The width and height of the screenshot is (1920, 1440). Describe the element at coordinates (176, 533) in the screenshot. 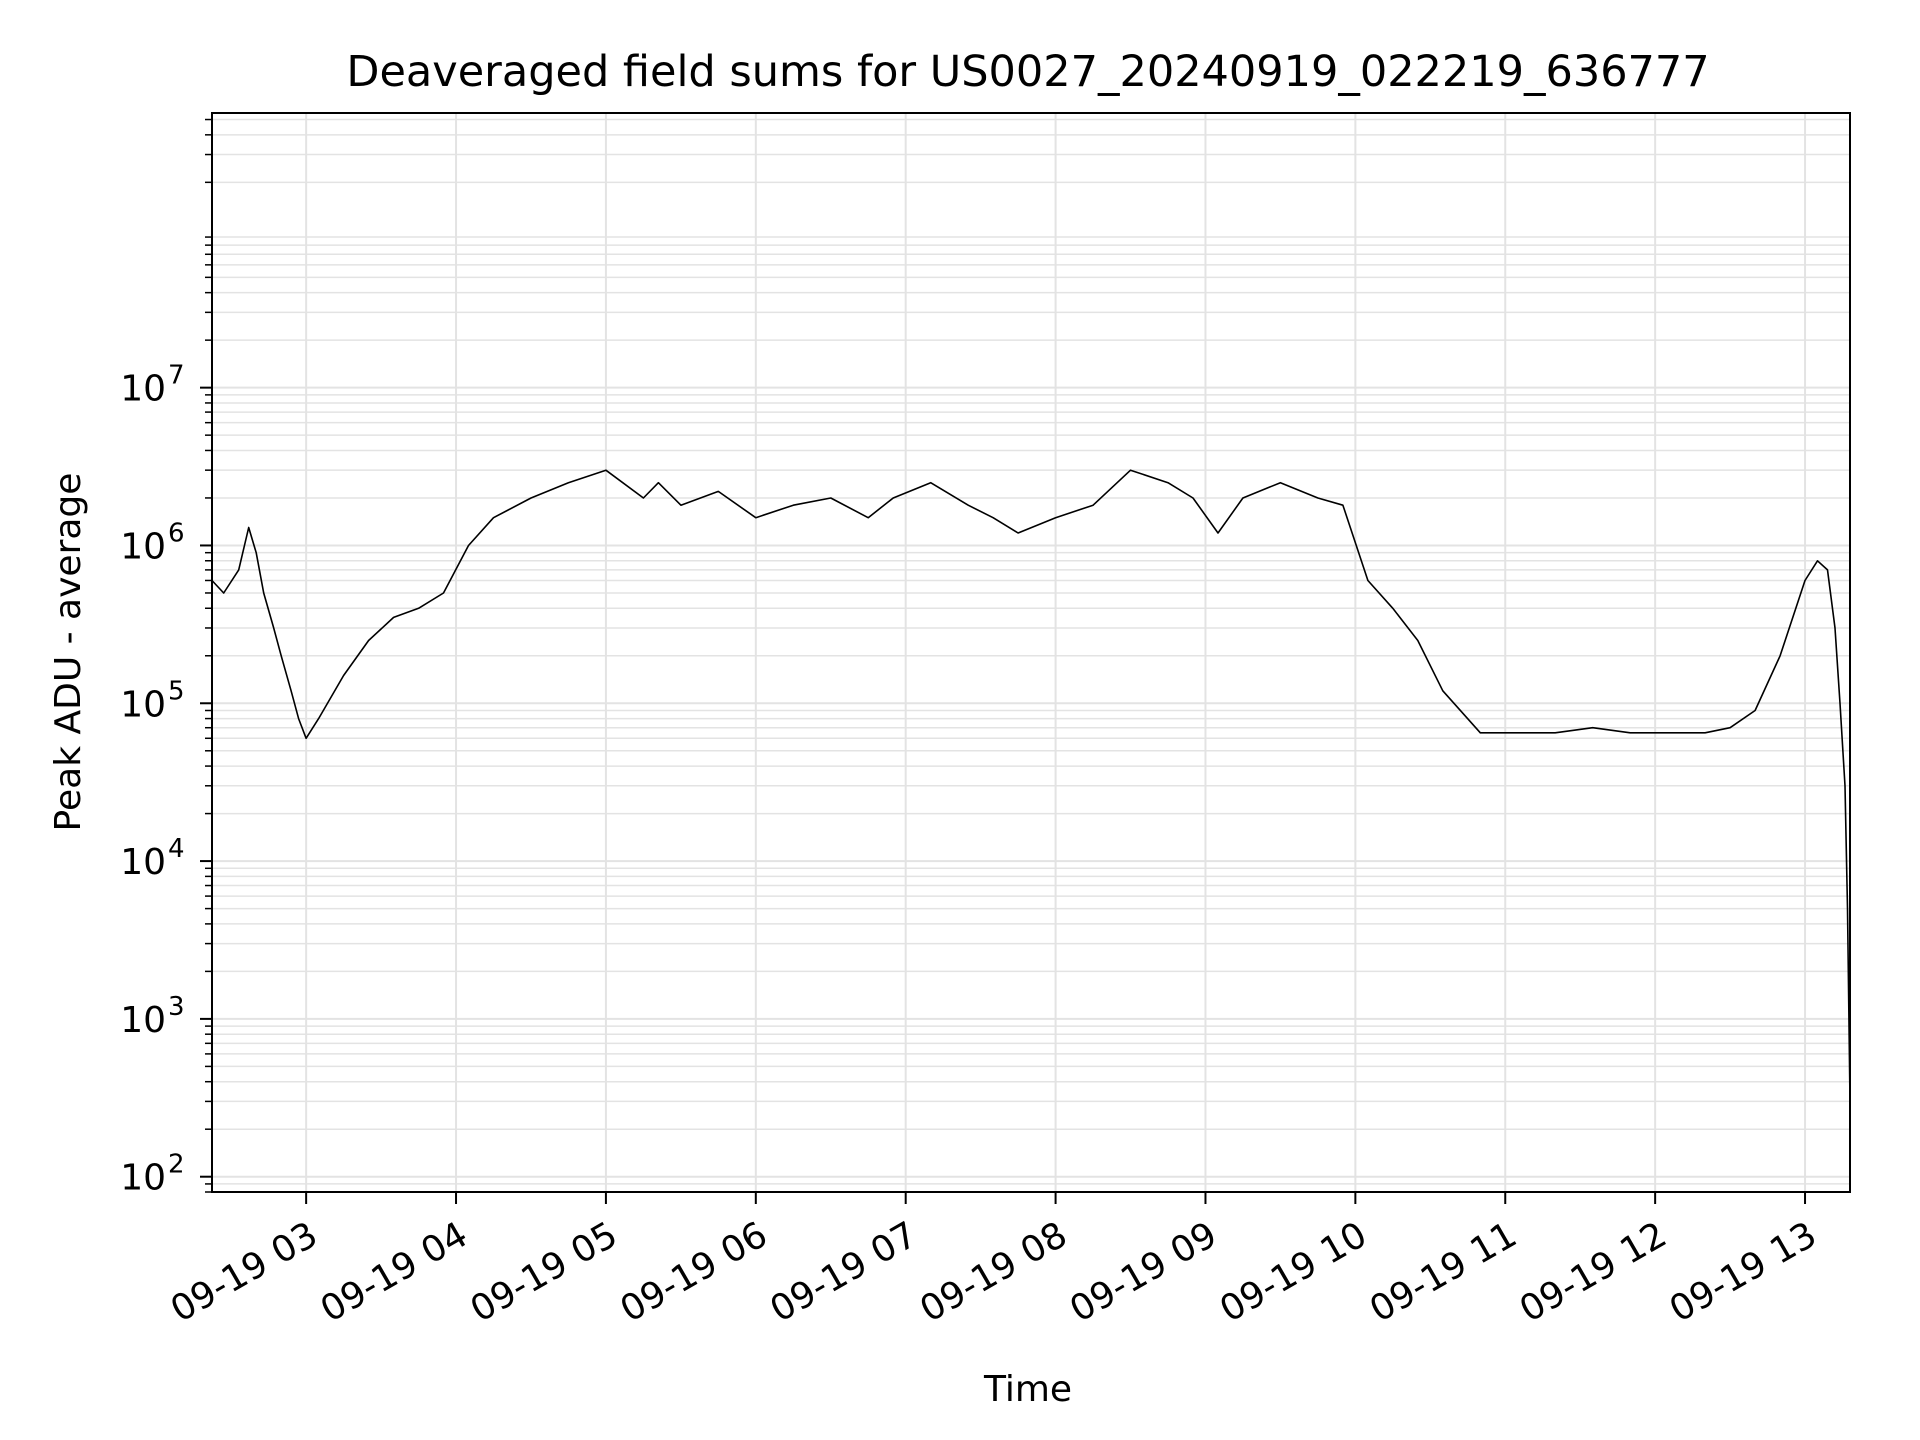

I see `y-tick-exponent: 6` at that location.